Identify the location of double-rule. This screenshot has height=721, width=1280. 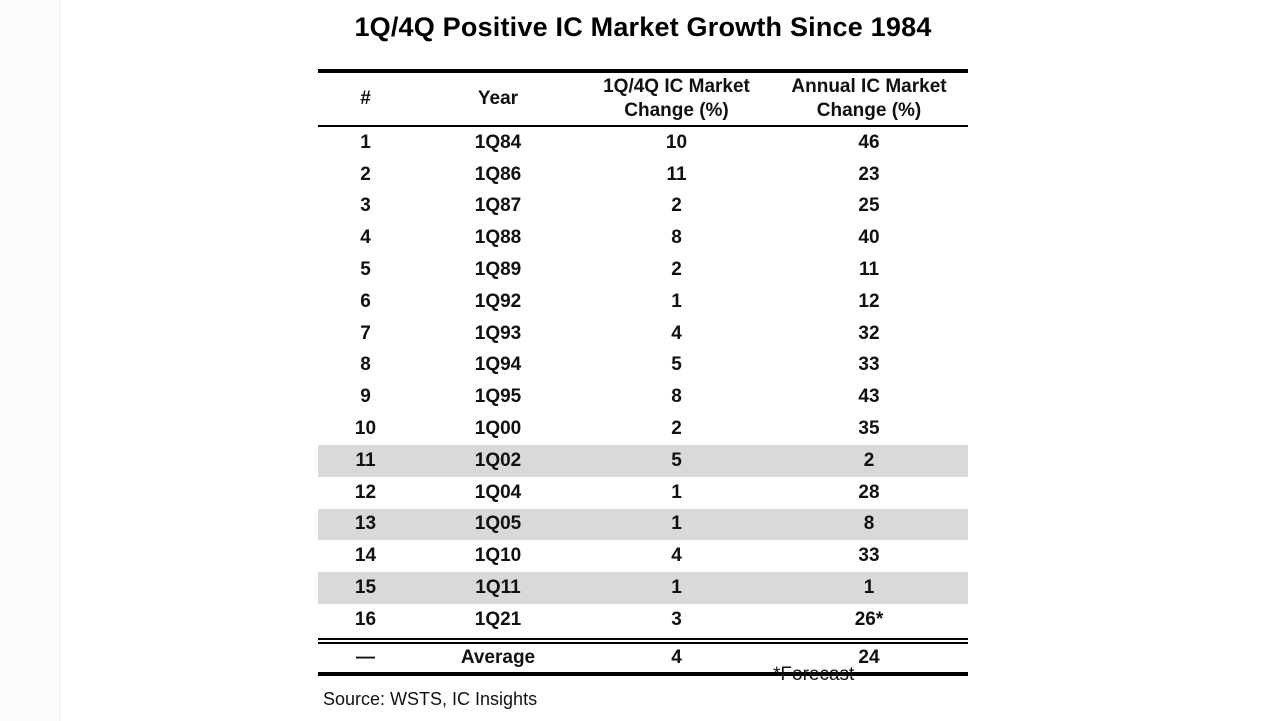
(643, 640).